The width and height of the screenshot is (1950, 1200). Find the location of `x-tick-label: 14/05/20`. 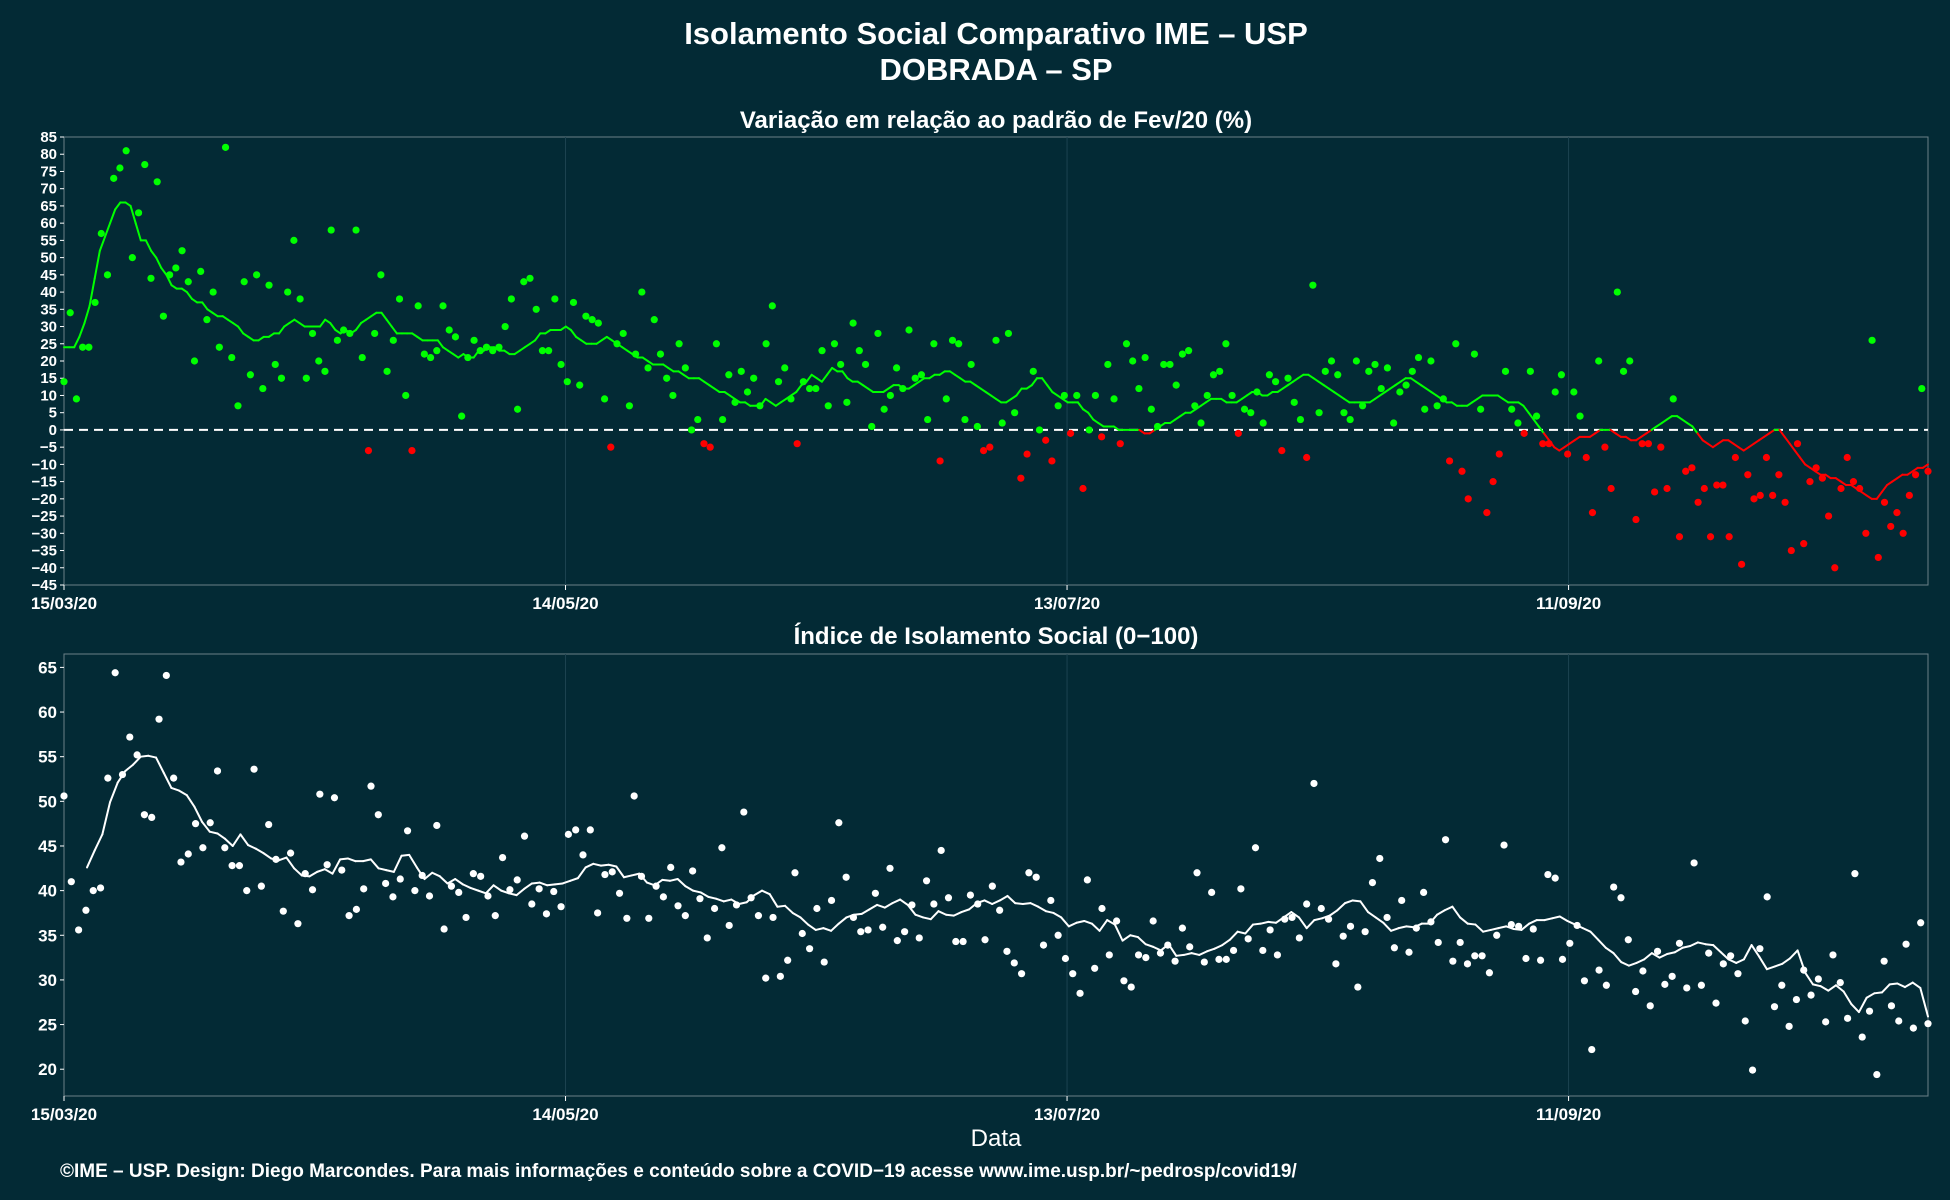

x-tick-label: 14/05/20 is located at coordinates (565, 1114).